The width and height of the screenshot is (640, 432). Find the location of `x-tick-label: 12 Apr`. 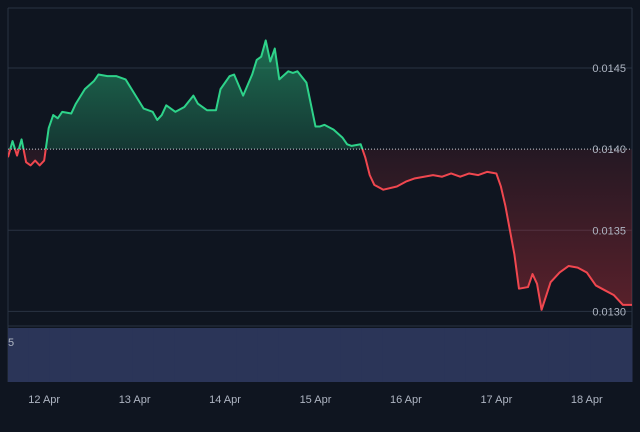

x-tick-label: 12 Apr is located at coordinates (44, 400).